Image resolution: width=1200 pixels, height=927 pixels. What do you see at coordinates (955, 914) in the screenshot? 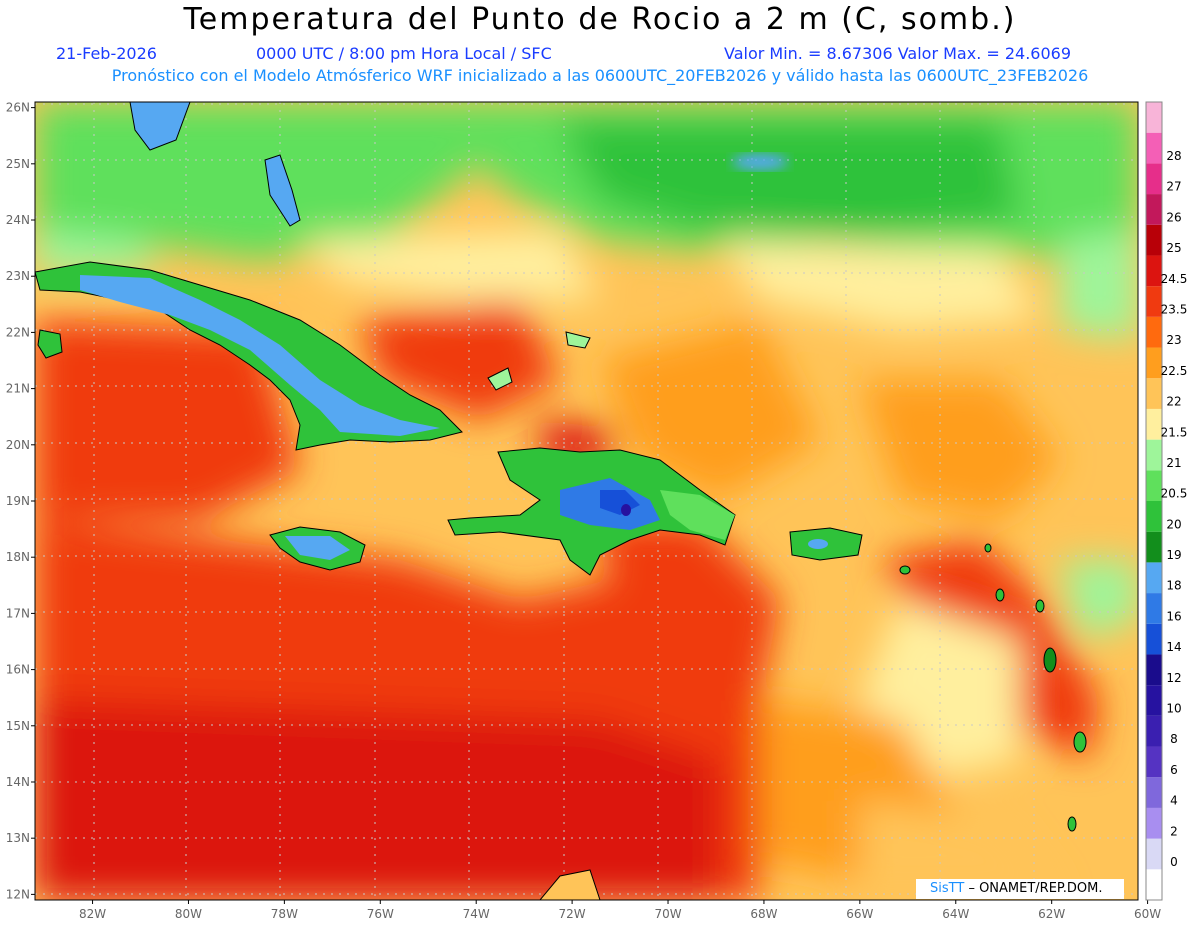
I see `lon-tick-label: 64W` at bounding box center [955, 914].